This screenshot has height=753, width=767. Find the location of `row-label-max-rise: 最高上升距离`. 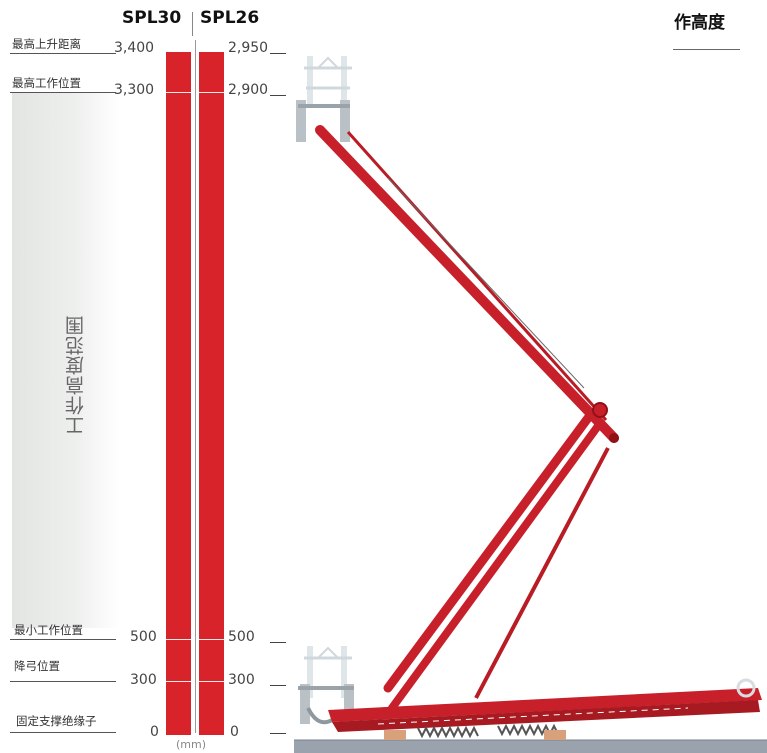

row-label-max-rise: 最高上升距离 is located at coordinates (46, 44).